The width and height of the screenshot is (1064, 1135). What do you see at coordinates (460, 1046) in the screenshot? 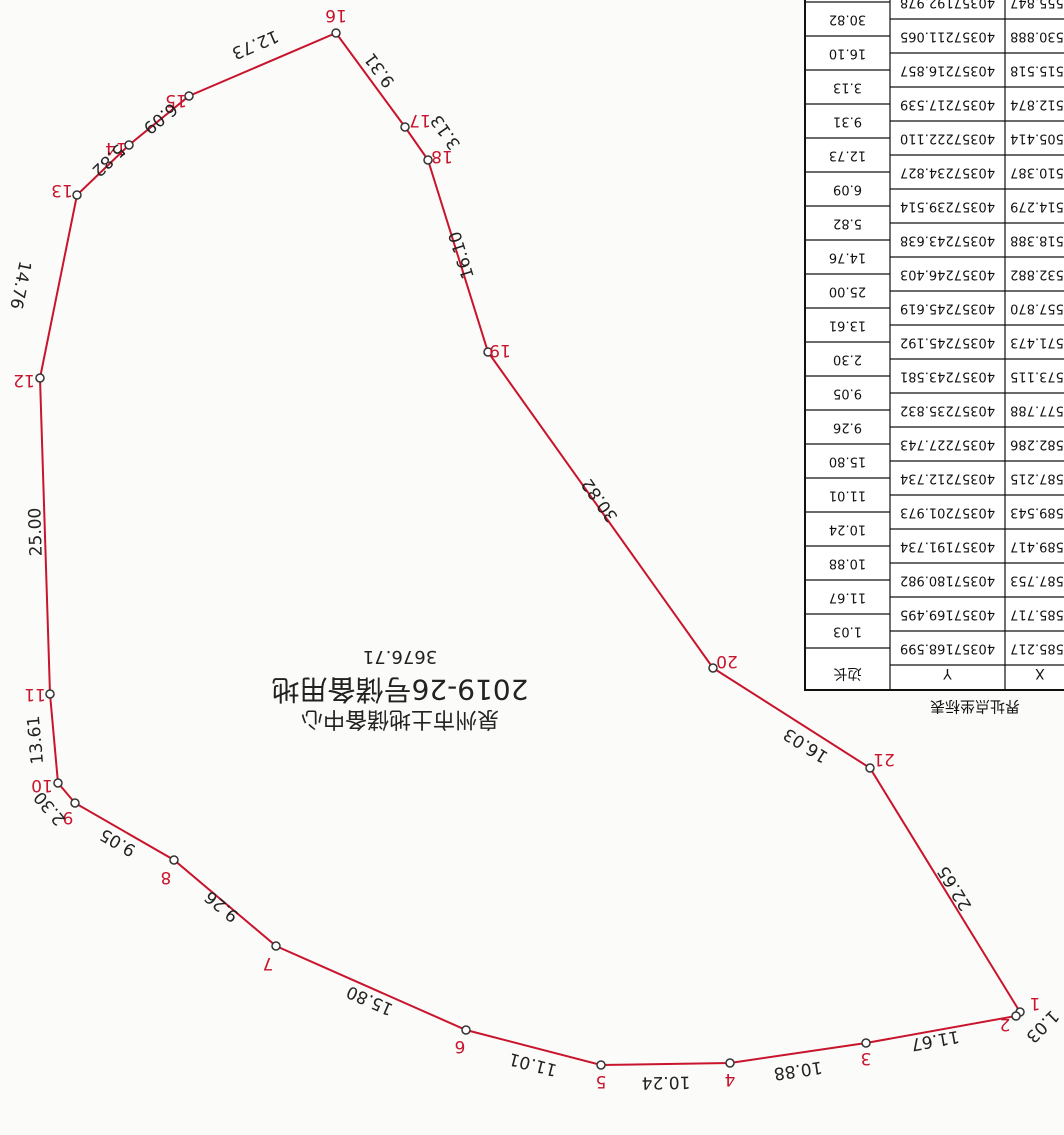
I see `point-label: 6` at bounding box center [460, 1046].